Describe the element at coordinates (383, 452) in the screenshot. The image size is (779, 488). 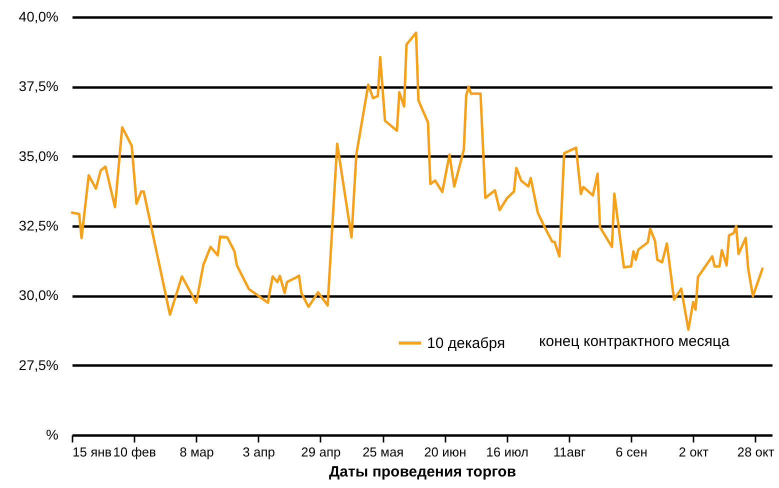
I see `x-tick-label: 25 мая` at that location.